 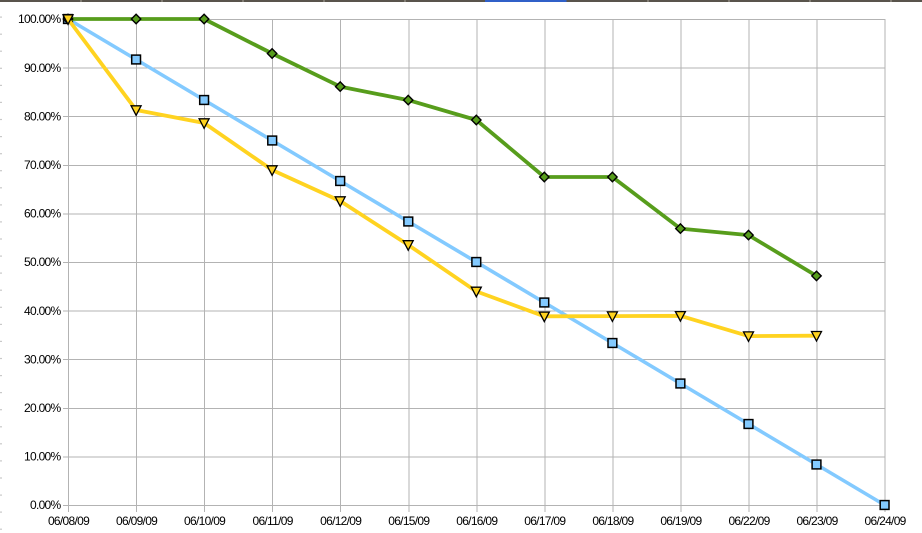 I want to click on svg-text: 06/22/09, so click(x=749, y=521).